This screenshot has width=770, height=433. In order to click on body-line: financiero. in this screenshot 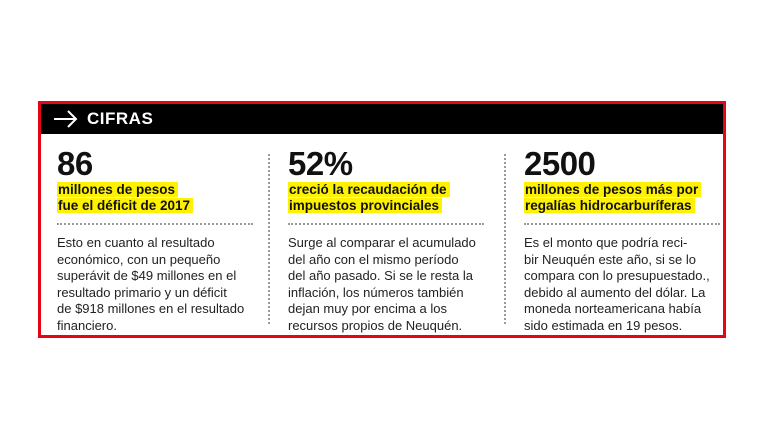, I will do `click(87, 325)`.